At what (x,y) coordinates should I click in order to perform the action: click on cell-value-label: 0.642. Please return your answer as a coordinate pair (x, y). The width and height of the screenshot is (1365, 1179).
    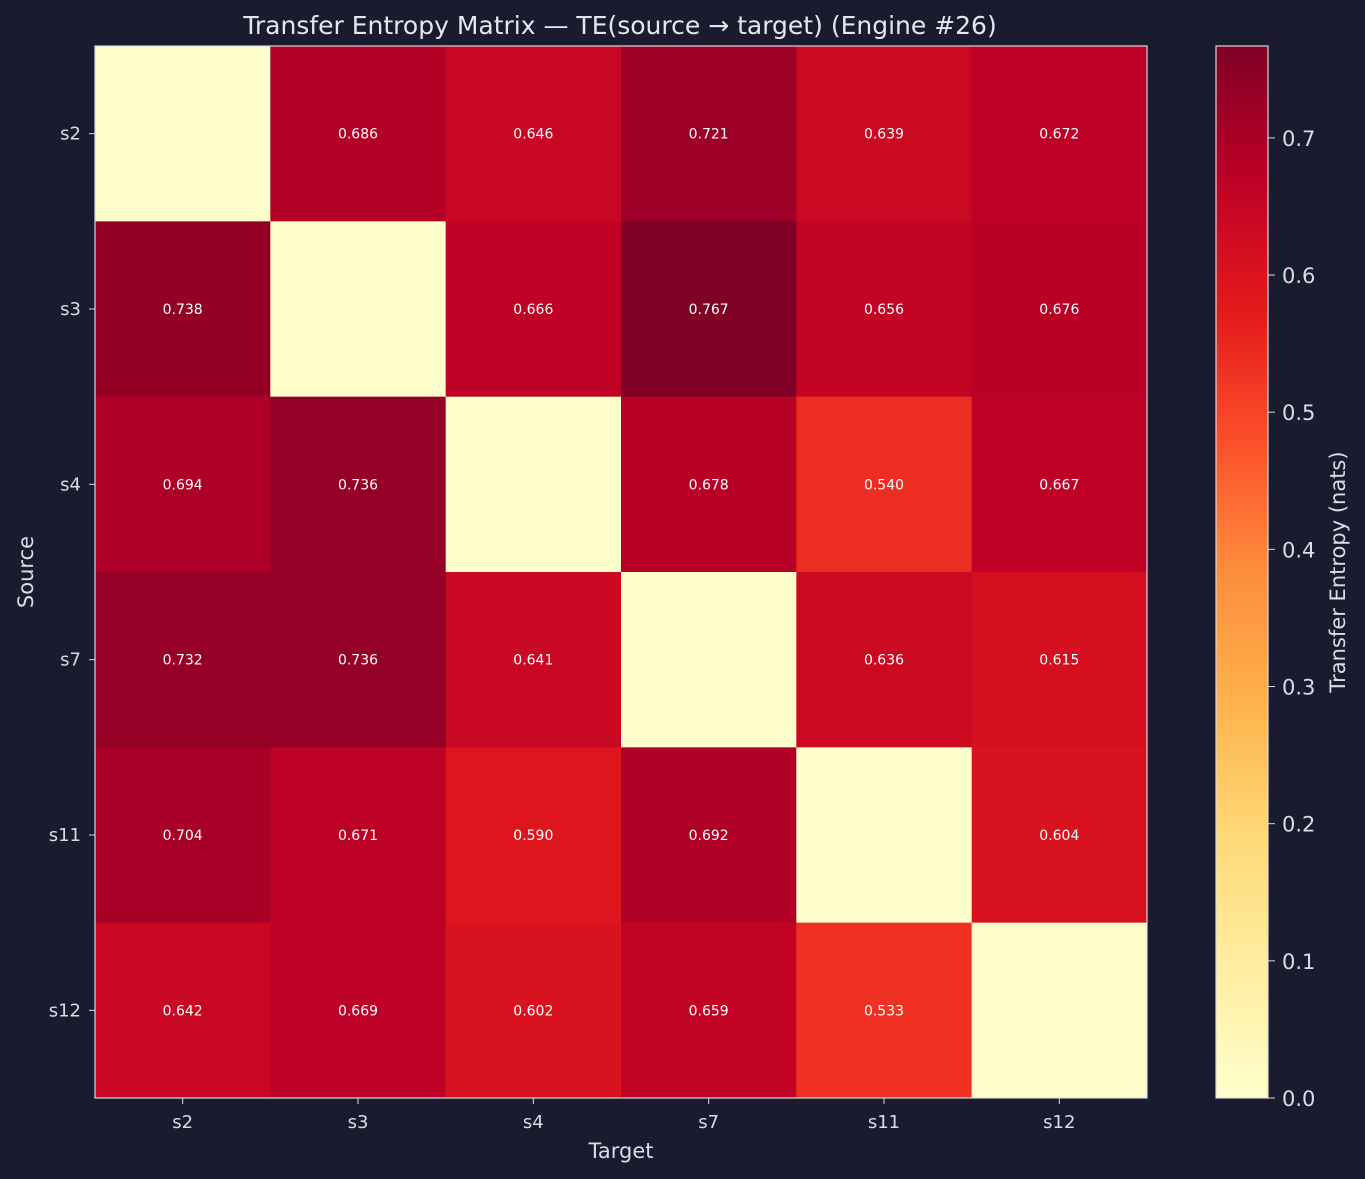
    Looking at the image, I should click on (183, 1011).